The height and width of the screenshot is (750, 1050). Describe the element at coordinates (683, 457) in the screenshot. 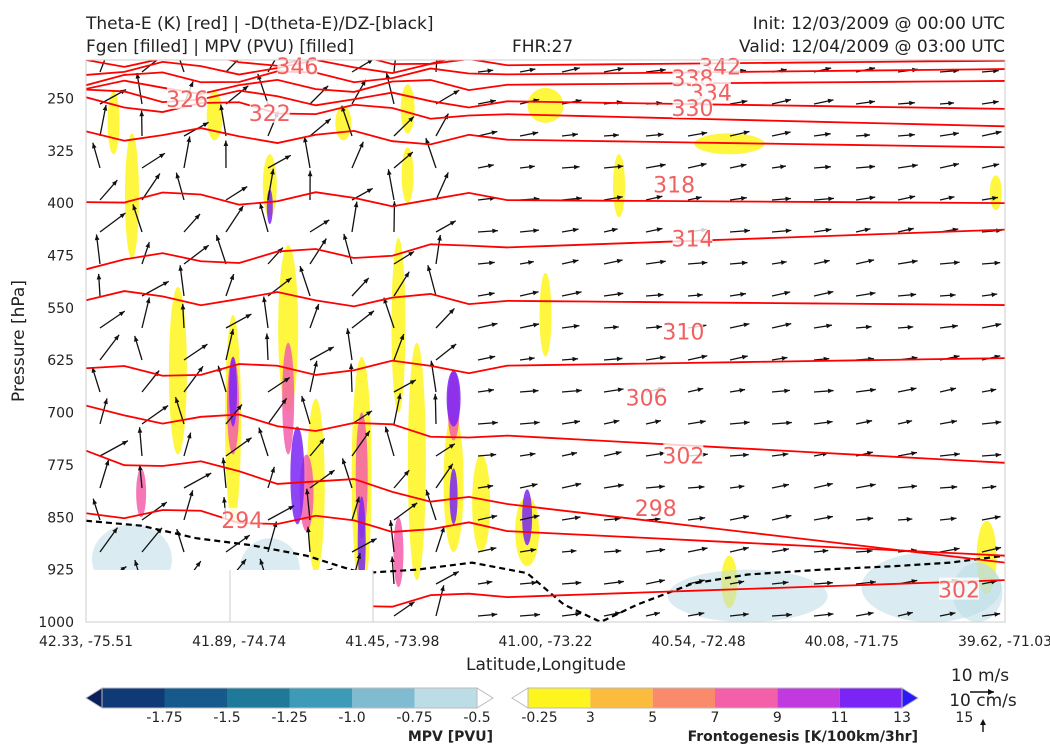

I see `theta-e-label: 302` at that location.